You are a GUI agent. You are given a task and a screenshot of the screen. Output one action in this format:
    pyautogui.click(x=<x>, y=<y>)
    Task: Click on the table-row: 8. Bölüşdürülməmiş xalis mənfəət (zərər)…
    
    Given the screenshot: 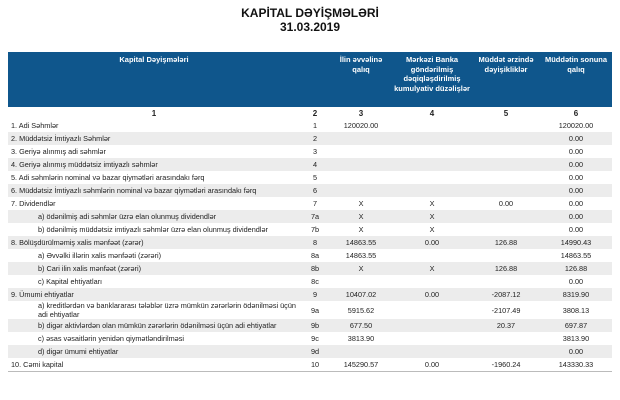 What is the action you would take?
    pyautogui.click(x=310, y=242)
    